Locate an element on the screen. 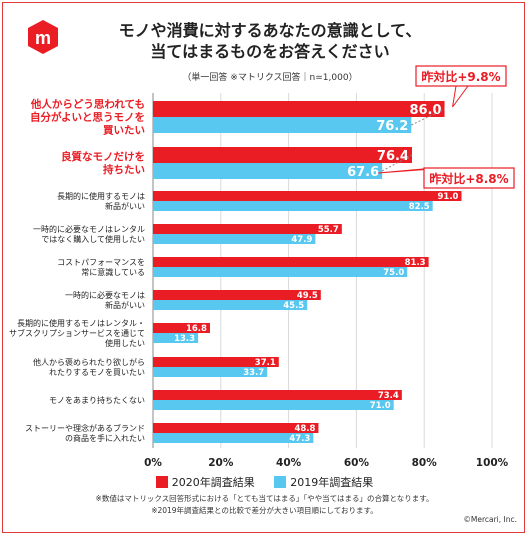 Image resolution: width=529 pixels, height=537 pixels. category-label-7: 他人から褒められたり欲しがられたりするモノを買いたい is located at coordinates (89, 367).